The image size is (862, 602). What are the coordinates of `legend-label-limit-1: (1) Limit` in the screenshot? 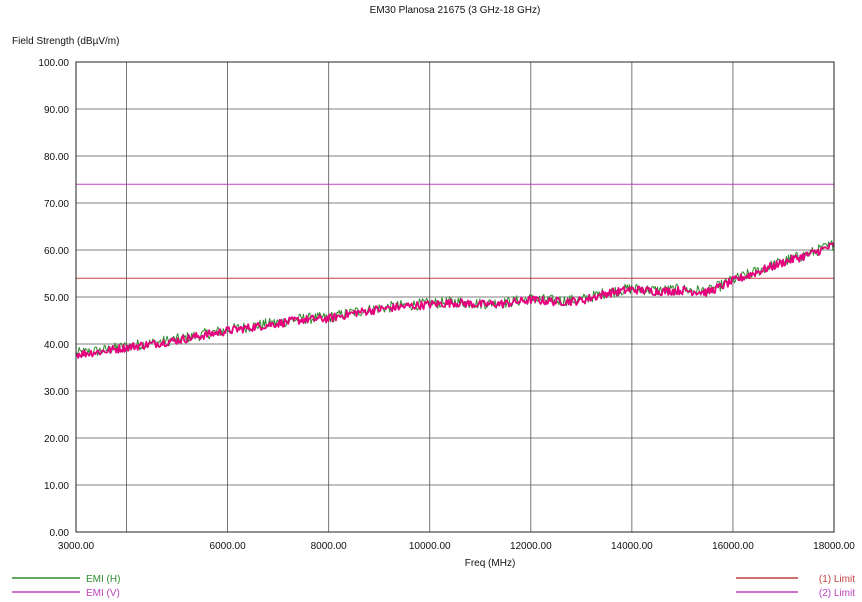 It's located at (837, 579).